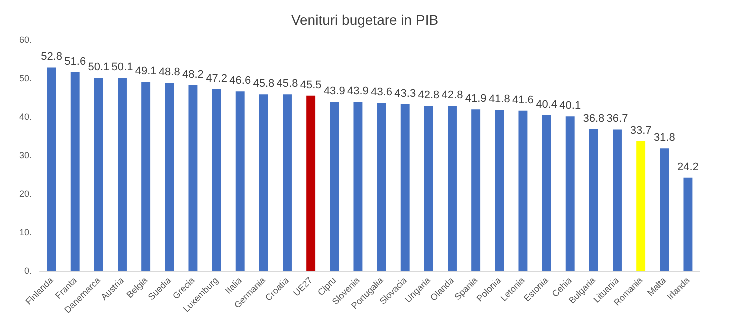 This screenshot has height=331, width=730. I want to click on data-label: 33.7, so click(641, 130).